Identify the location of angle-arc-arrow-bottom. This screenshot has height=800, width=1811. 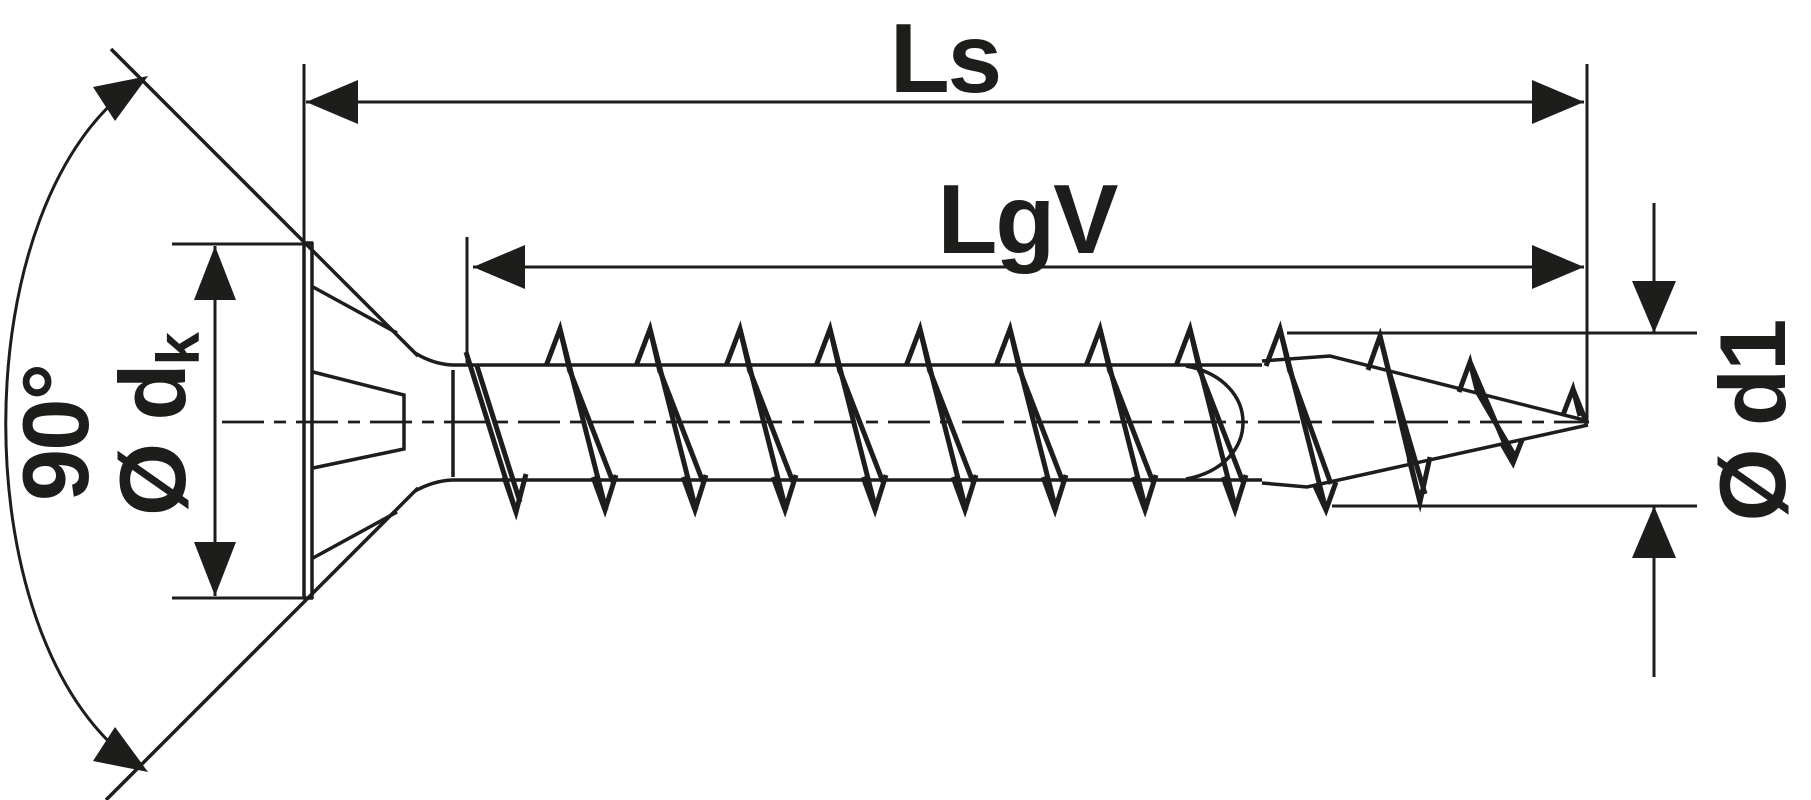
(120, 749).